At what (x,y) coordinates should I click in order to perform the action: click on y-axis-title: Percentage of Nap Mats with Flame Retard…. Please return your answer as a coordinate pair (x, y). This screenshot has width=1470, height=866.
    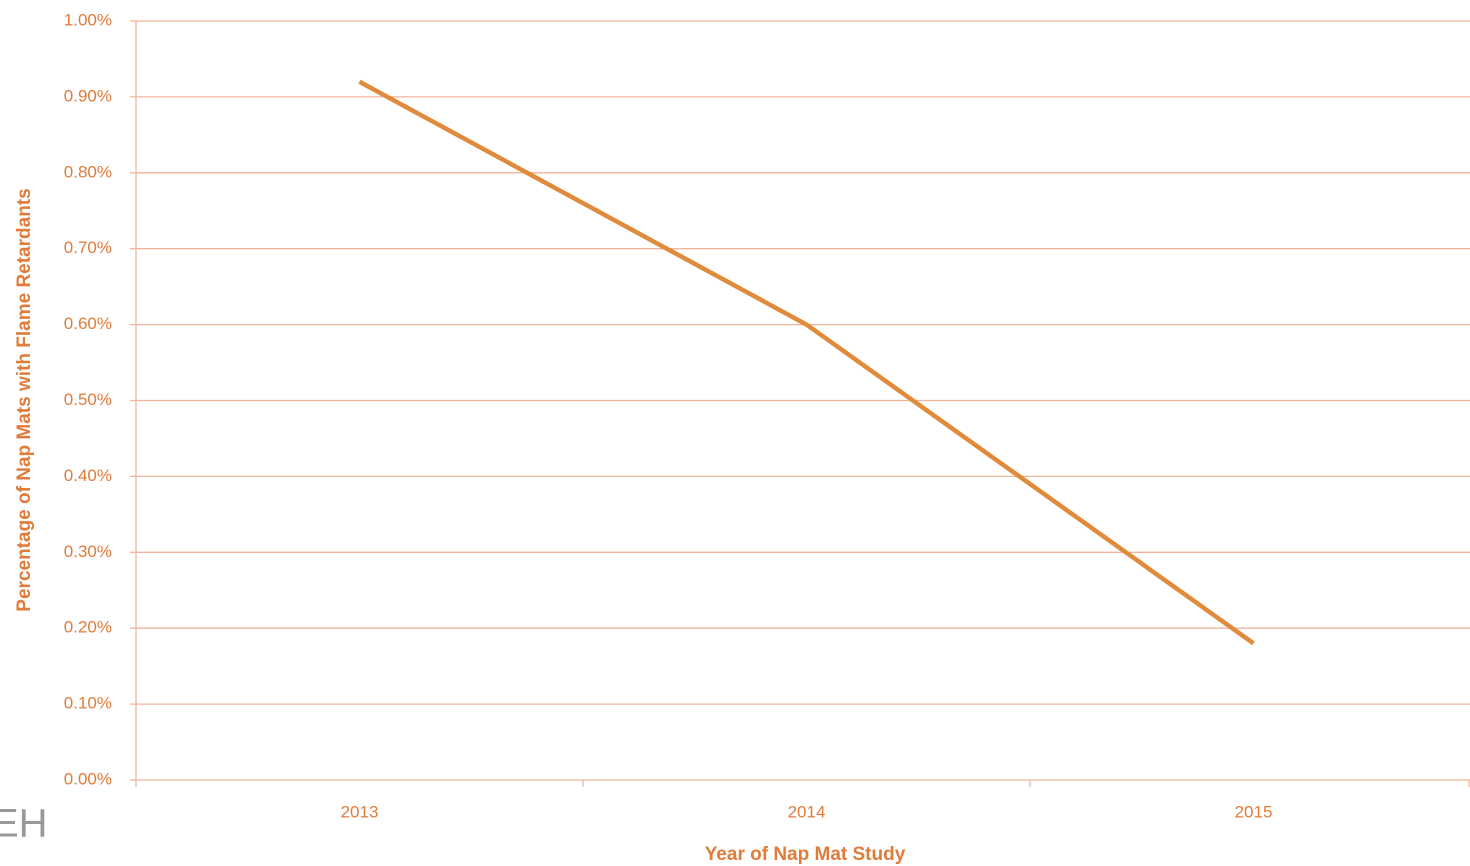
    Looking at the image, I should click on (24, 399).